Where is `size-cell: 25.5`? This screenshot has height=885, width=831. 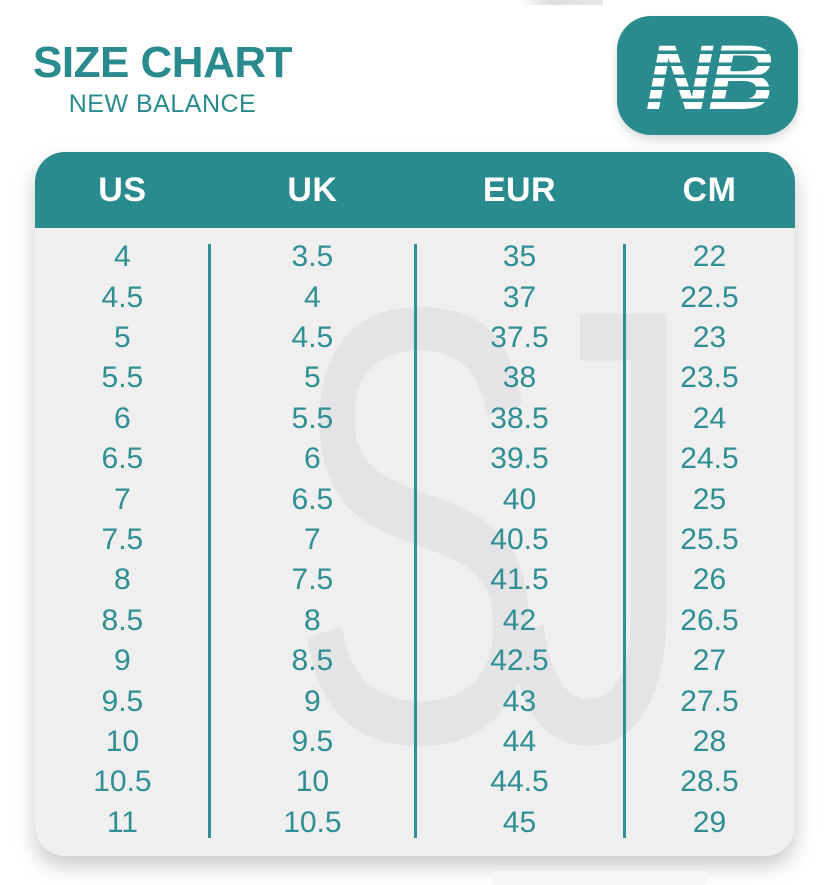
size-cell: 25.5 is located at coordinates (709, 539).